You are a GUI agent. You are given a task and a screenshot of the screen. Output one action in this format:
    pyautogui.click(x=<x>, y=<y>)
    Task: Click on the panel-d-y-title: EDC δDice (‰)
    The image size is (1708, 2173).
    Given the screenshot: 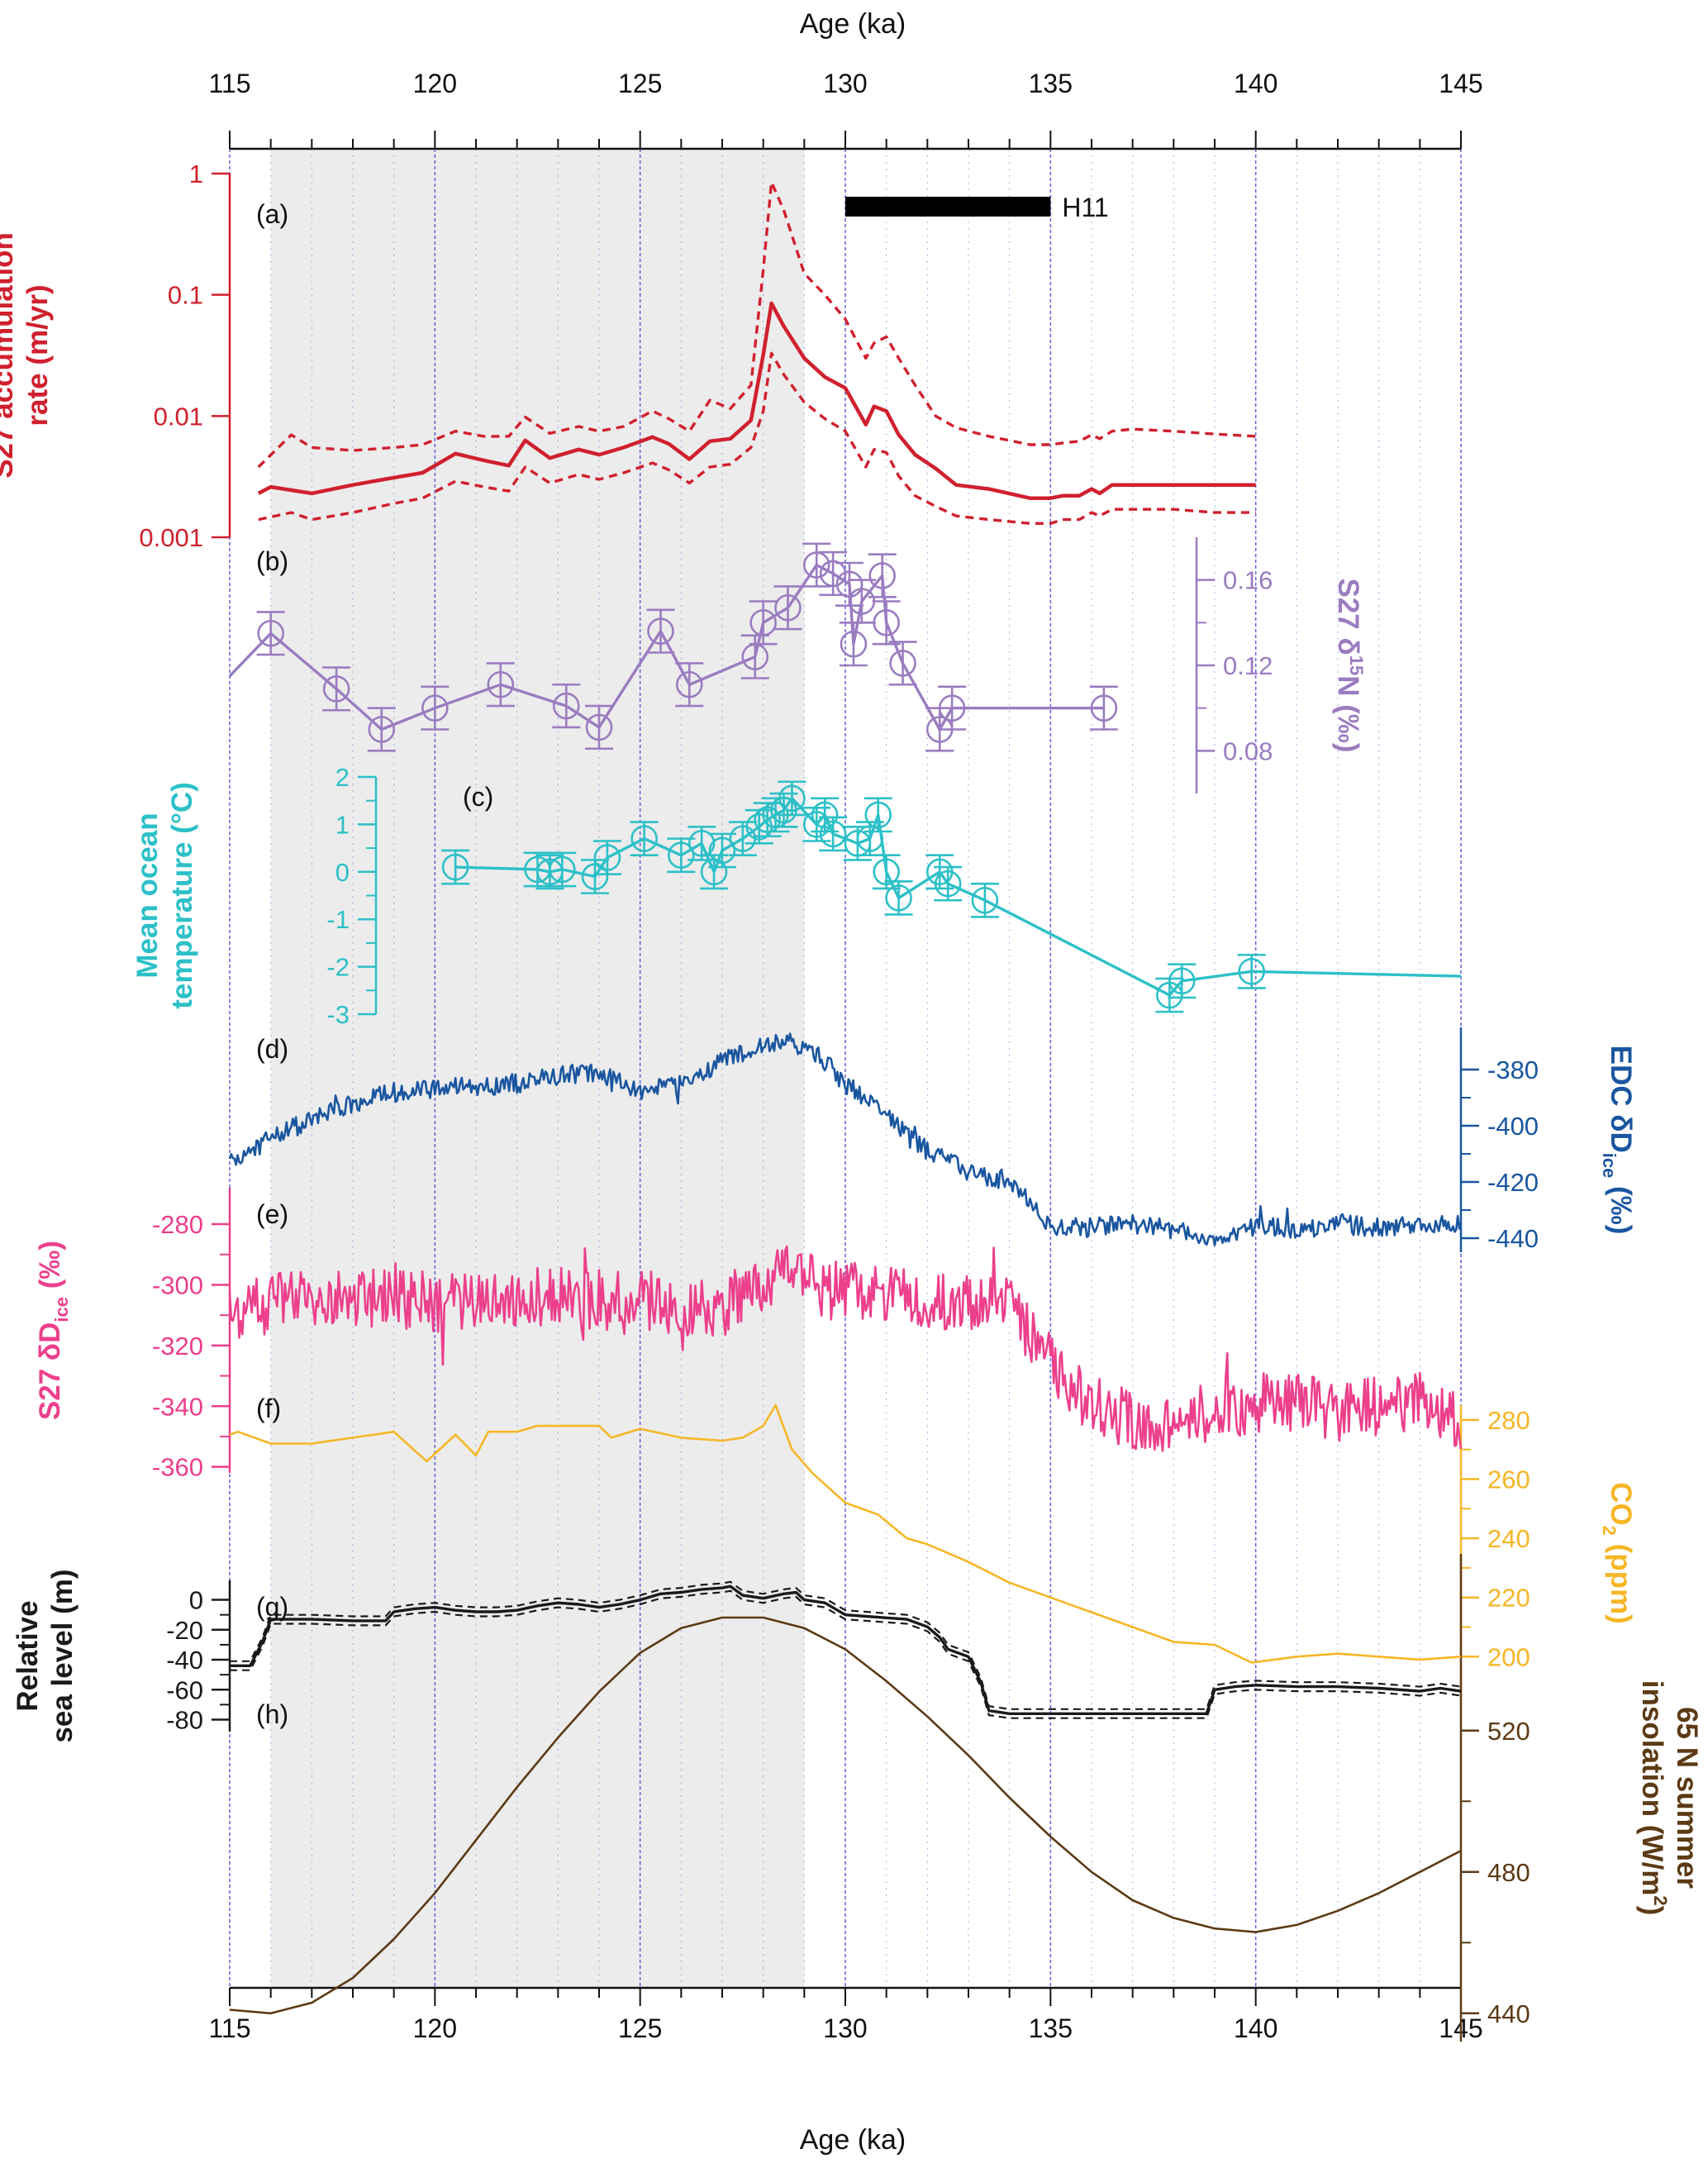 What is the action you would take?
    pyautogui.click(x=1618, y=1140)
    